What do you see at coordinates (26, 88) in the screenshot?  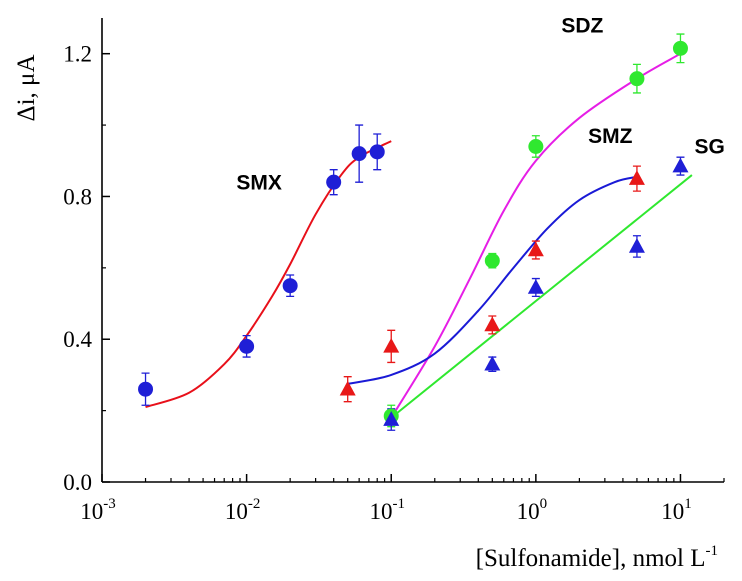 I see `y-axis-label: Δi, μA` at bounding box center [26, 88].